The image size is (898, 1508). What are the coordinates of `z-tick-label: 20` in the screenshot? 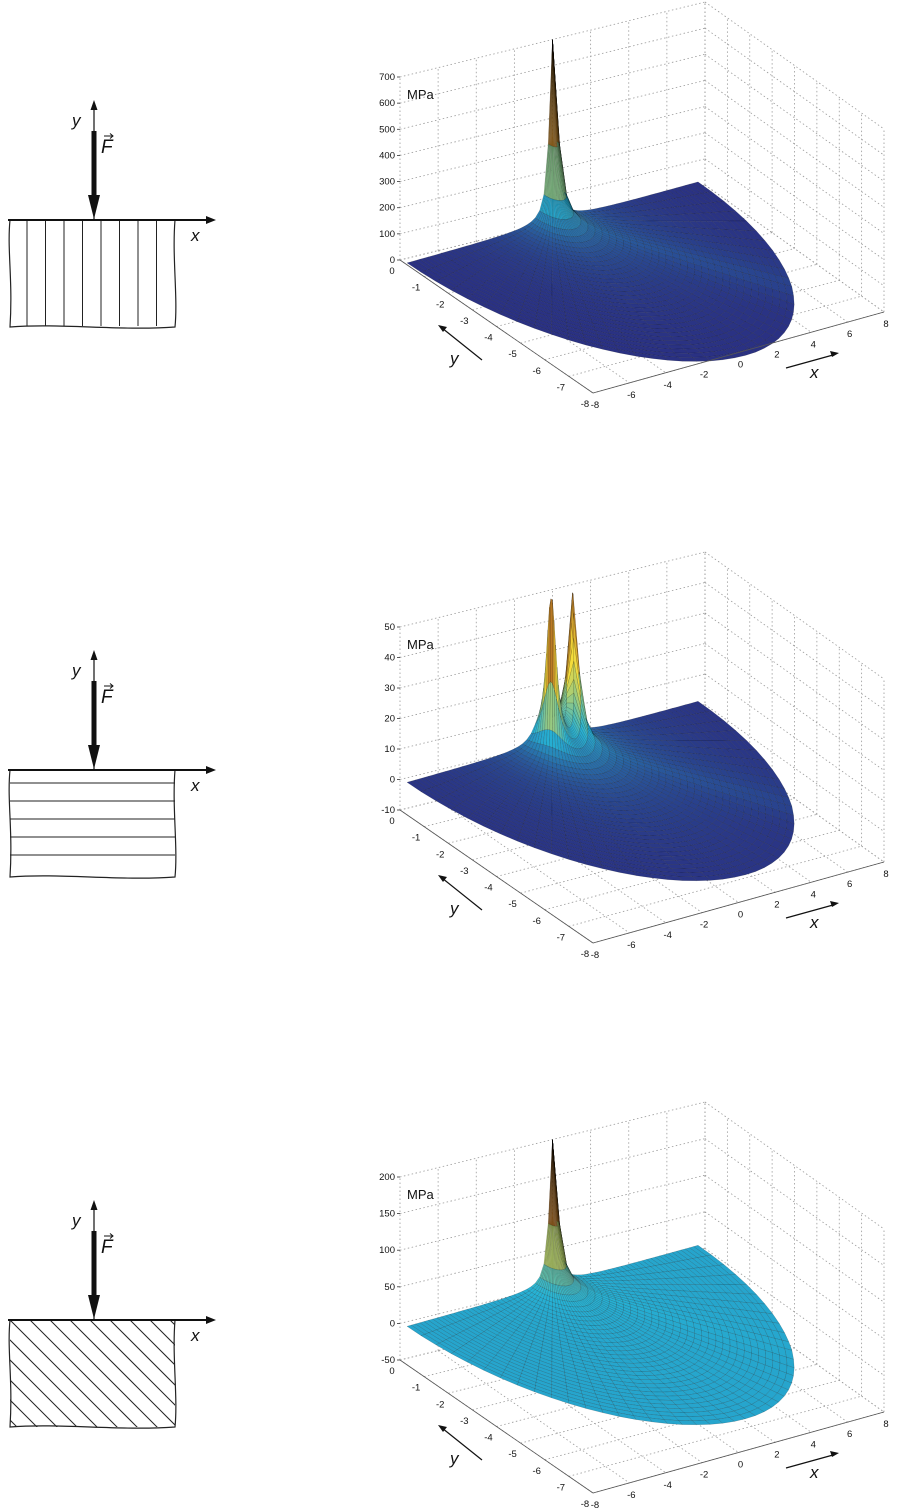 It's located at (389, 719).